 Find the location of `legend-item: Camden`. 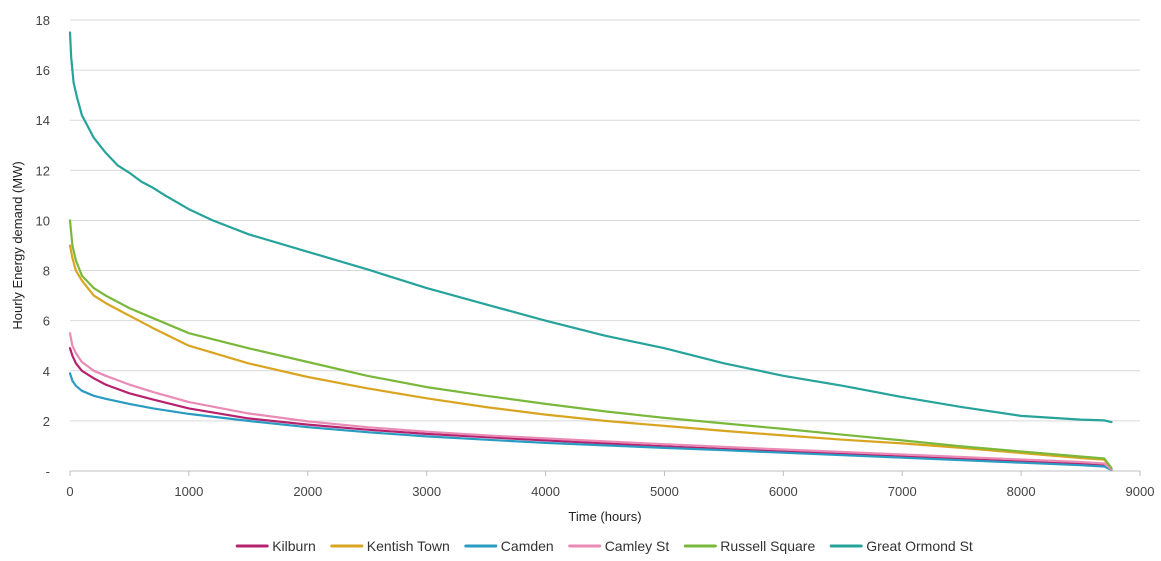

legend-item: Camden is located at coordinates (509, 546).